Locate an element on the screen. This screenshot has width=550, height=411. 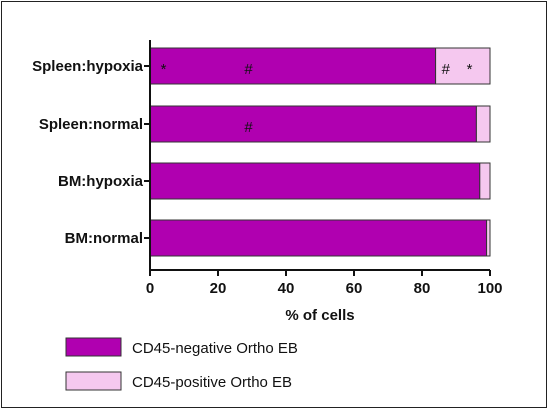
category-label: BM:hypoxia is located at coordinates (101, 181).